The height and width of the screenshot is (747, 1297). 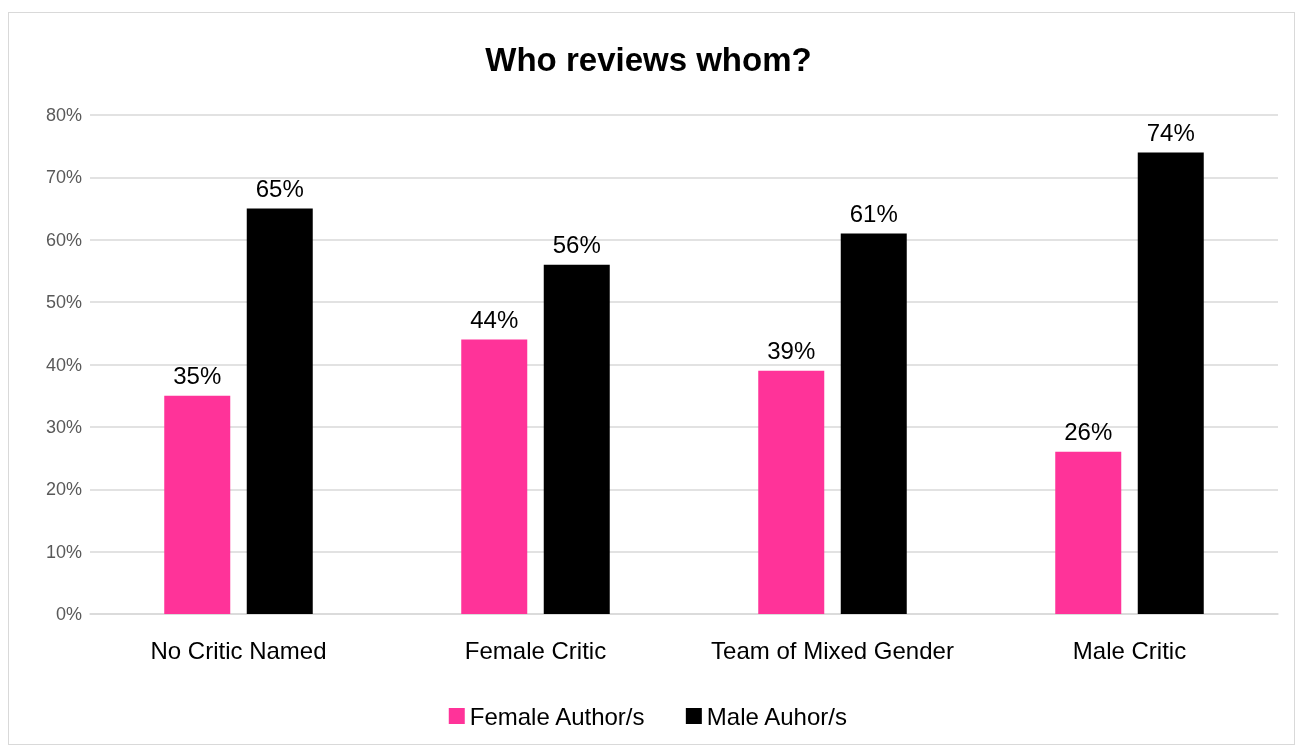 What do you see at coordinates (63, 489) in the screenshot?
I see `y-tick-label: 20%` at bounding box center [63, 489].